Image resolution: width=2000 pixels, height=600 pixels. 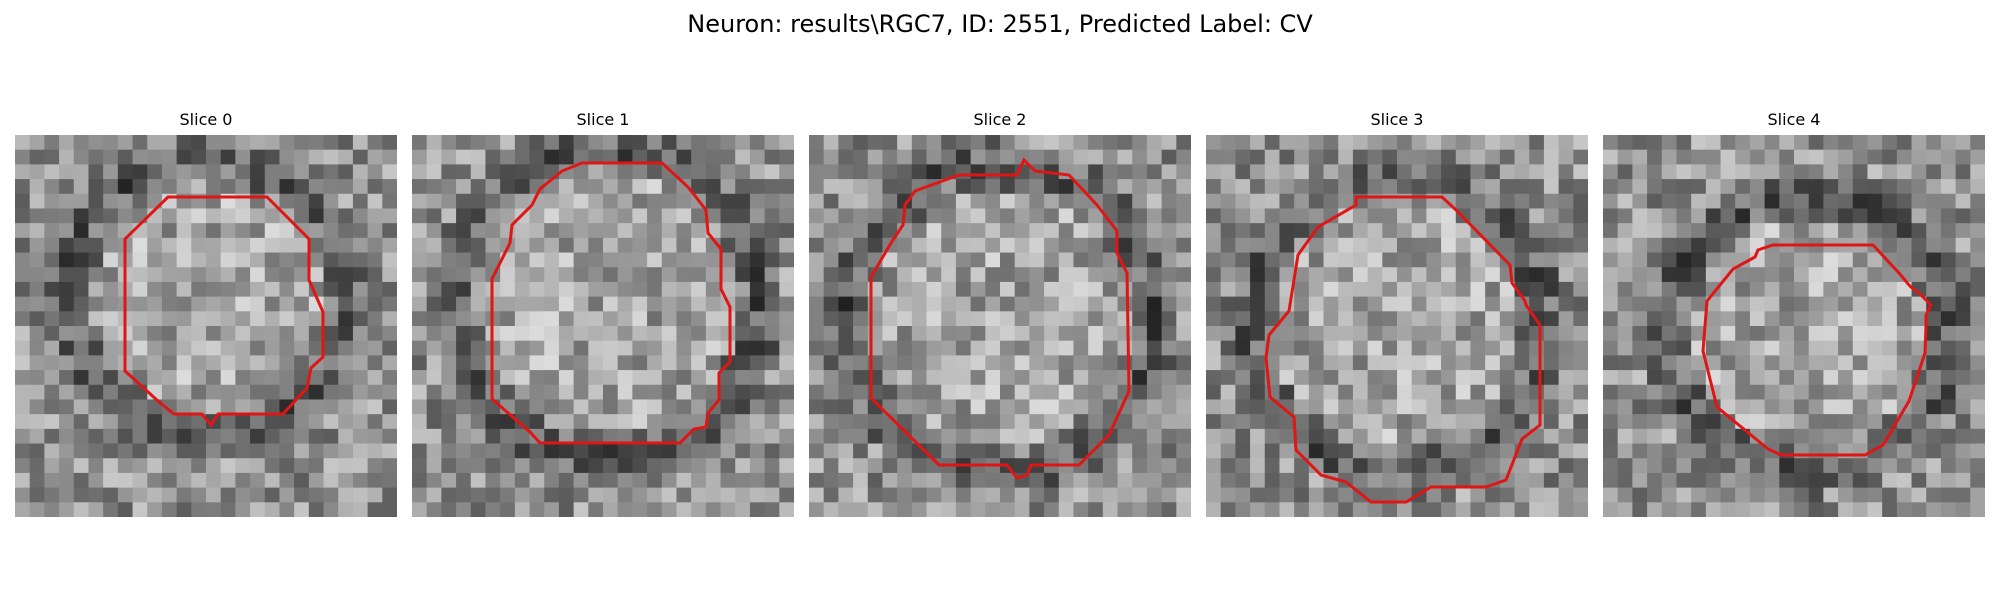 I want to click on slice-title: Slice 0, so click(x=206, y=119).